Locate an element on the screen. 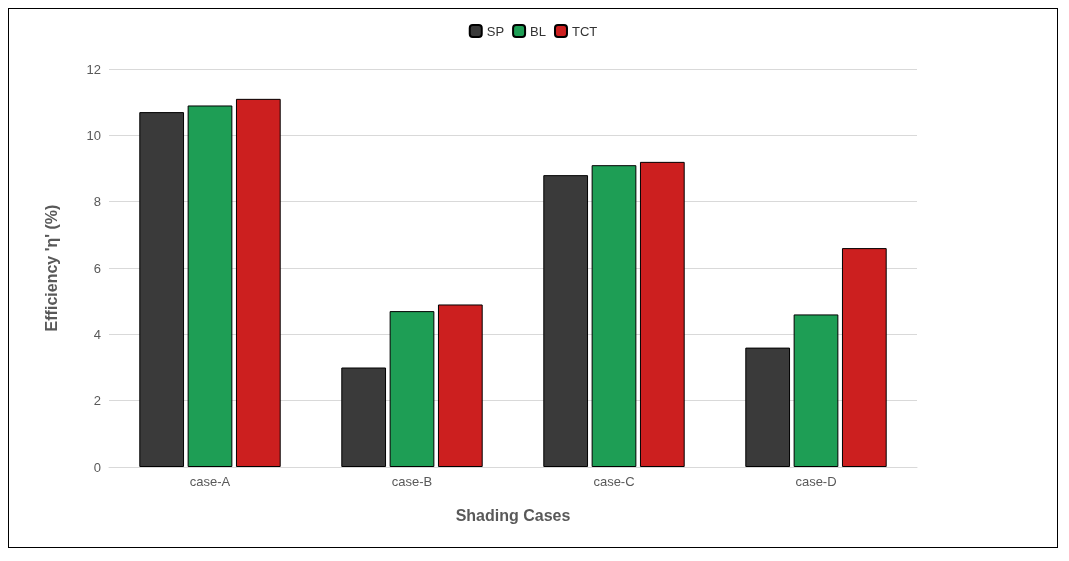 The image size is (1069, 561). legend-label: TCT is located at coordinates (584, 31).